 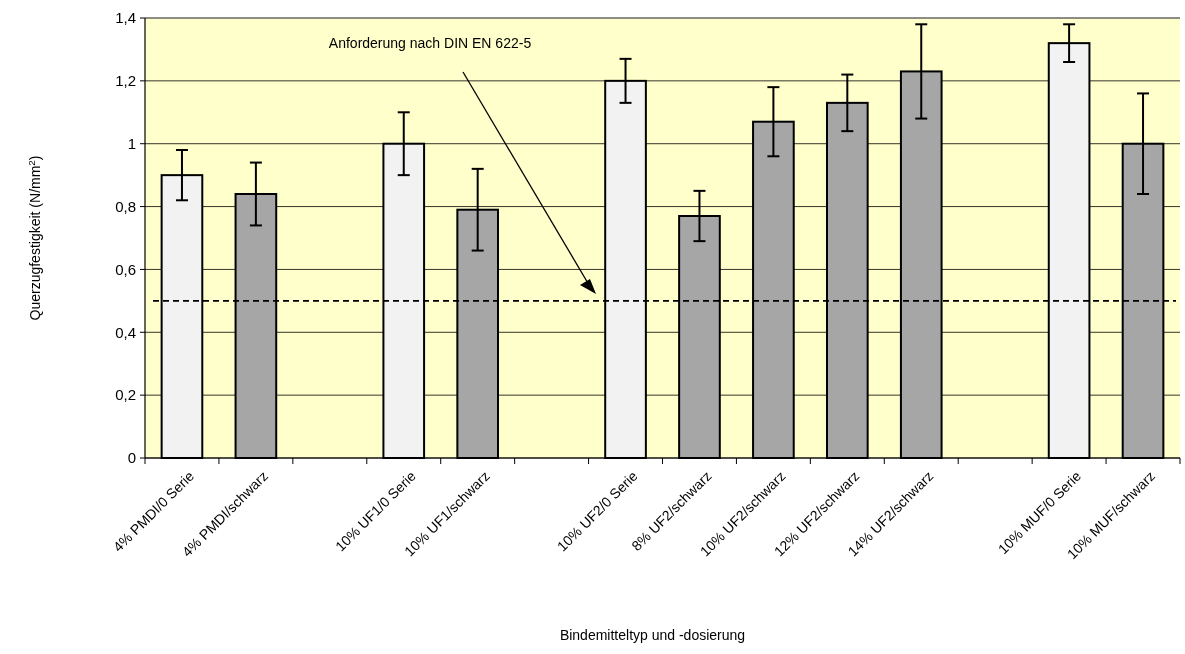 What do you see at coordinates (125, 81) in the screenshot?
I see `y-tick-label: 1,2` at bounding box center [125, 81].